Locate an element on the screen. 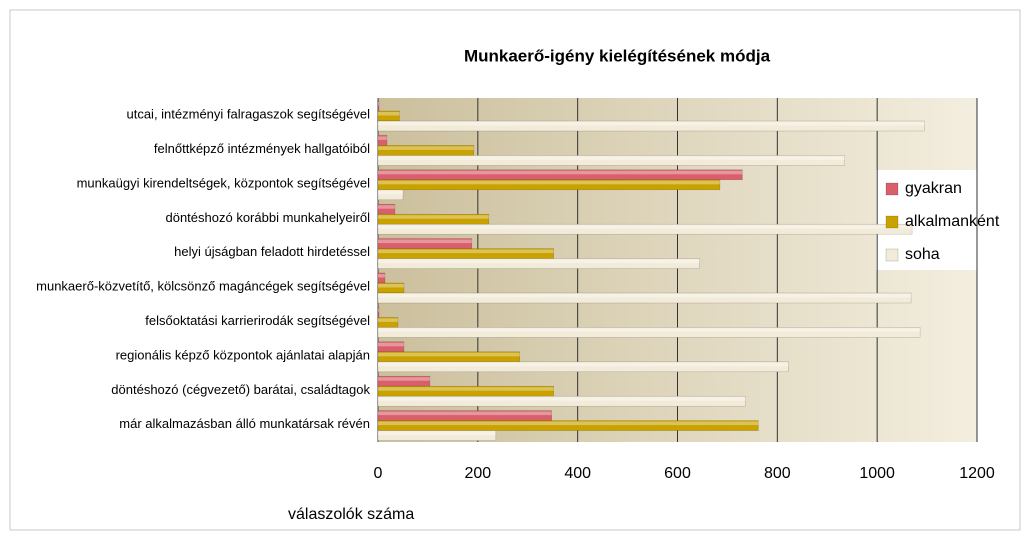 The height and width of the screenshot is (547, 1032). legend-label: alkalmanként is located at coordinates (952, 221).